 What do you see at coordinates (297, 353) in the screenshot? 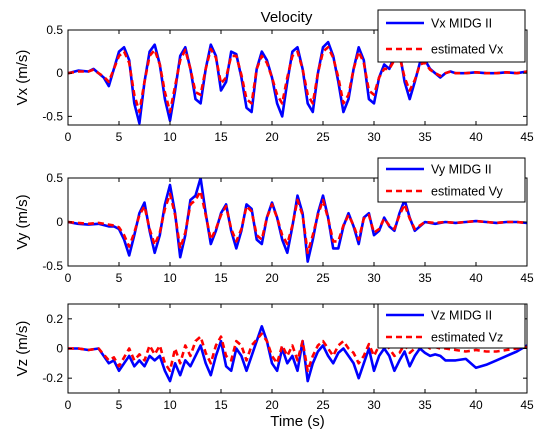
I see `series-line-measured` at bounding box center [297, 353].